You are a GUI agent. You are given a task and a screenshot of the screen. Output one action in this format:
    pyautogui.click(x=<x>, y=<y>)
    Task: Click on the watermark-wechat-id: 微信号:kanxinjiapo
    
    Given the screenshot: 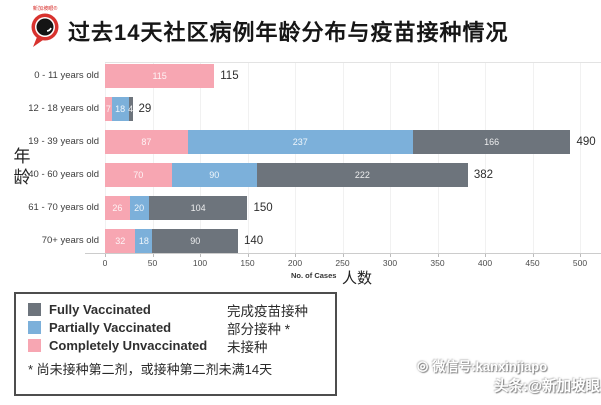 What is the action you would take?
    pyautogui.click(x=490, y=366)
    